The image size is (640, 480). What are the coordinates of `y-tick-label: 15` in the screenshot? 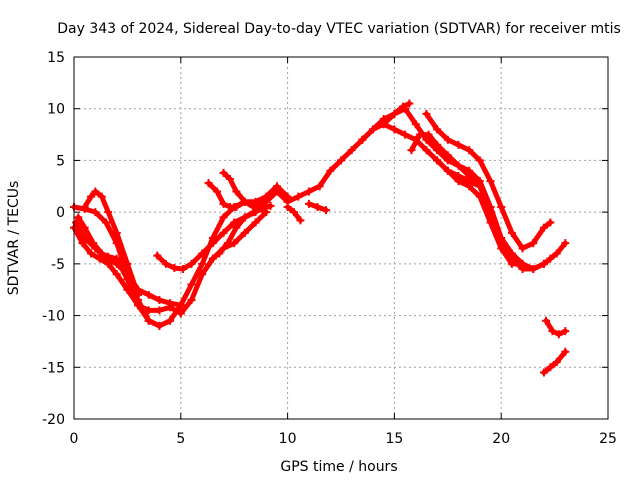 It's located at (56, 58).